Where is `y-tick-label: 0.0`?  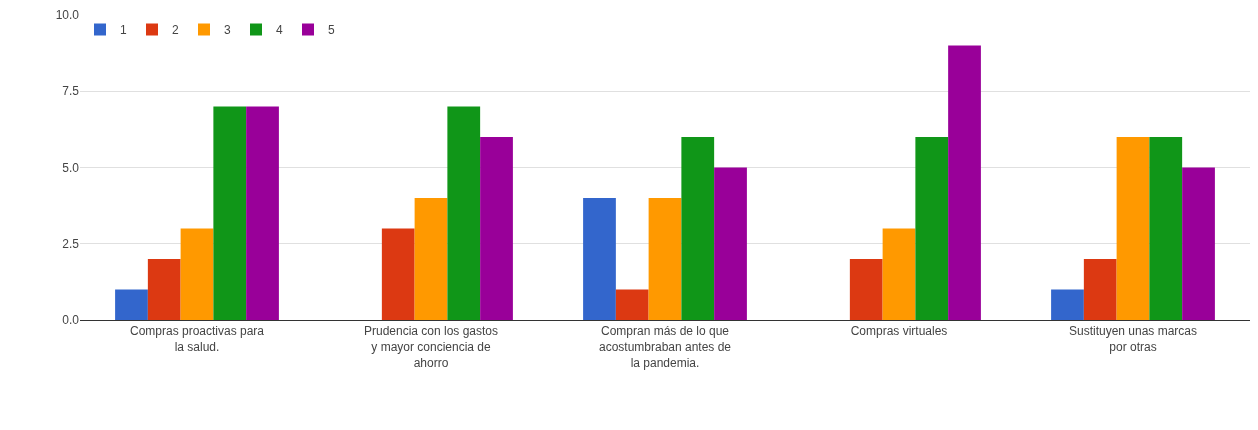
y-tick-label: 0.0 is located at coordinates (71, 320).